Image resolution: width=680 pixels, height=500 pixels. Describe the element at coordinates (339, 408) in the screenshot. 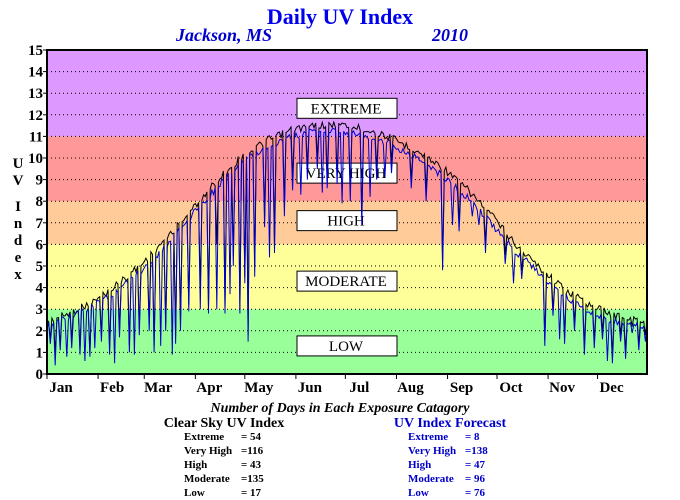

I see `stats-heading: Number of Days in Each Exposure Catagory` at that location.